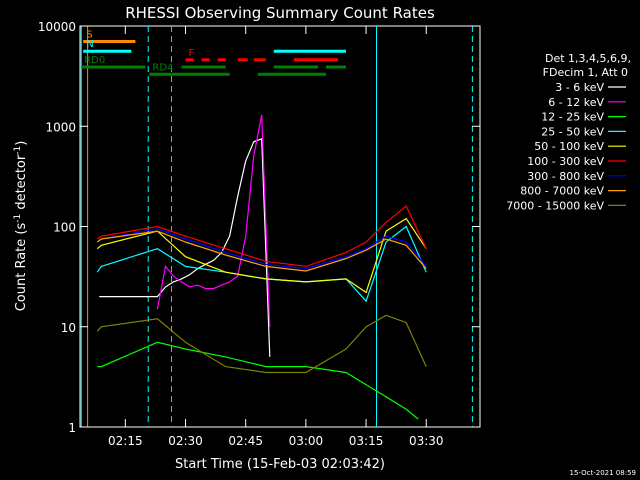 The width and height of the screenshot is (640, 480). What do you see at coordinates (245, 441) in the screenshot?
I see `x-tick-label-2: 02:45` at bounding box center [245, 441].